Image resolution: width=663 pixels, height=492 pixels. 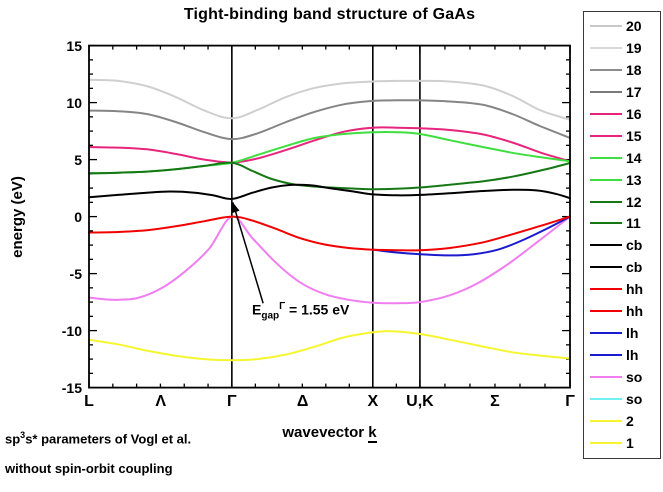 I want to click on gap-annotation: EgapΓ = 1.55 eV, so click(x=300, y=311).